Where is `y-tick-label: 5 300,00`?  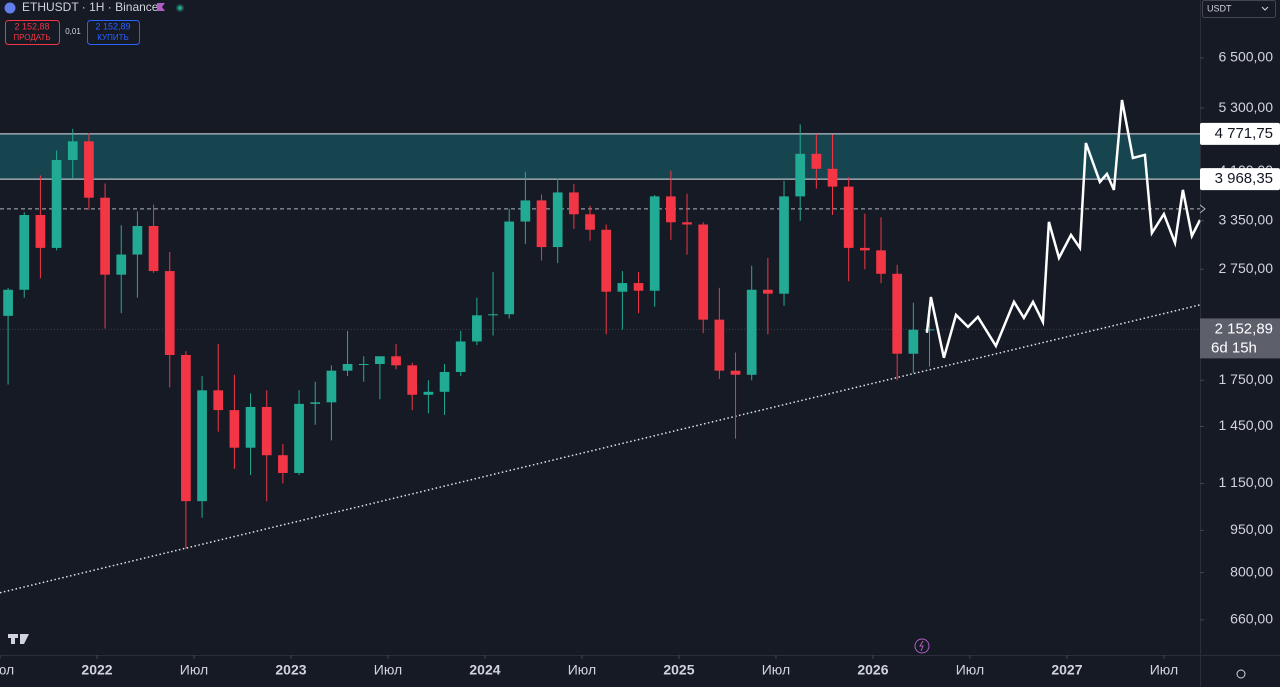
y-tick-label: 5 300,00 is located at coordinates (1246, 107).